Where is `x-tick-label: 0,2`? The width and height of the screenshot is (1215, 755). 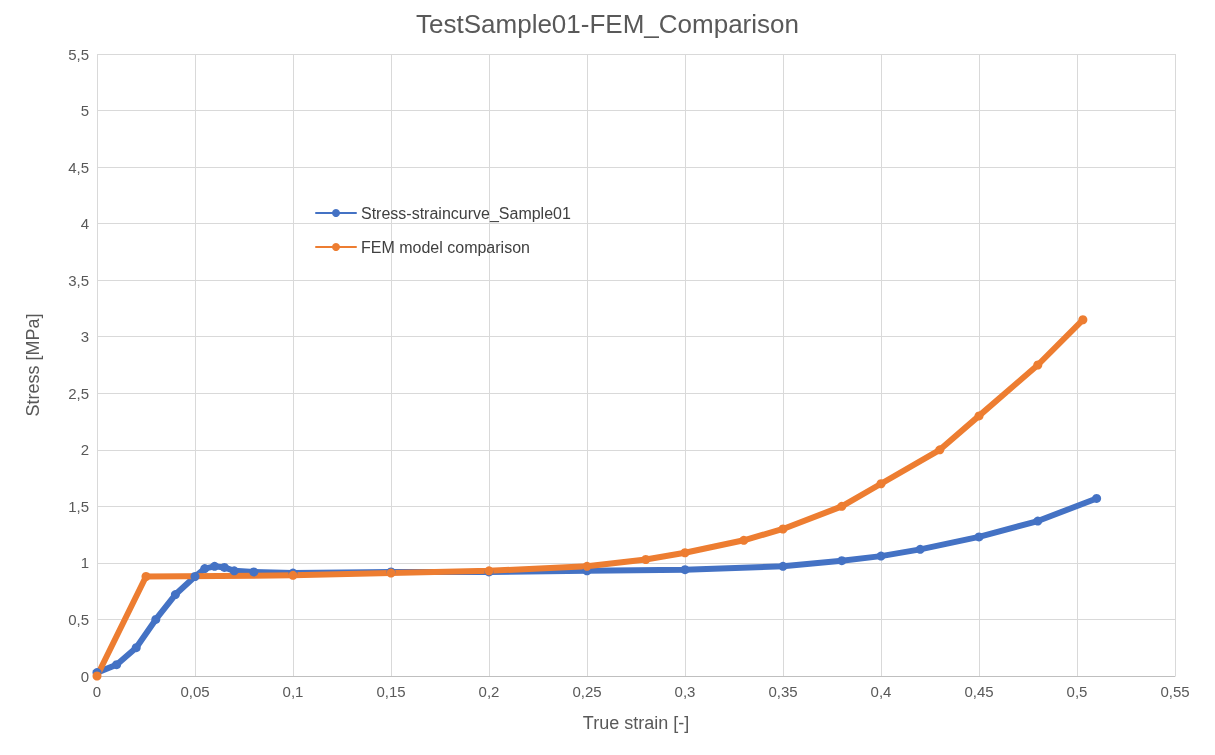 x-tick-label: 0,2 is located at coordinates (489, 691).